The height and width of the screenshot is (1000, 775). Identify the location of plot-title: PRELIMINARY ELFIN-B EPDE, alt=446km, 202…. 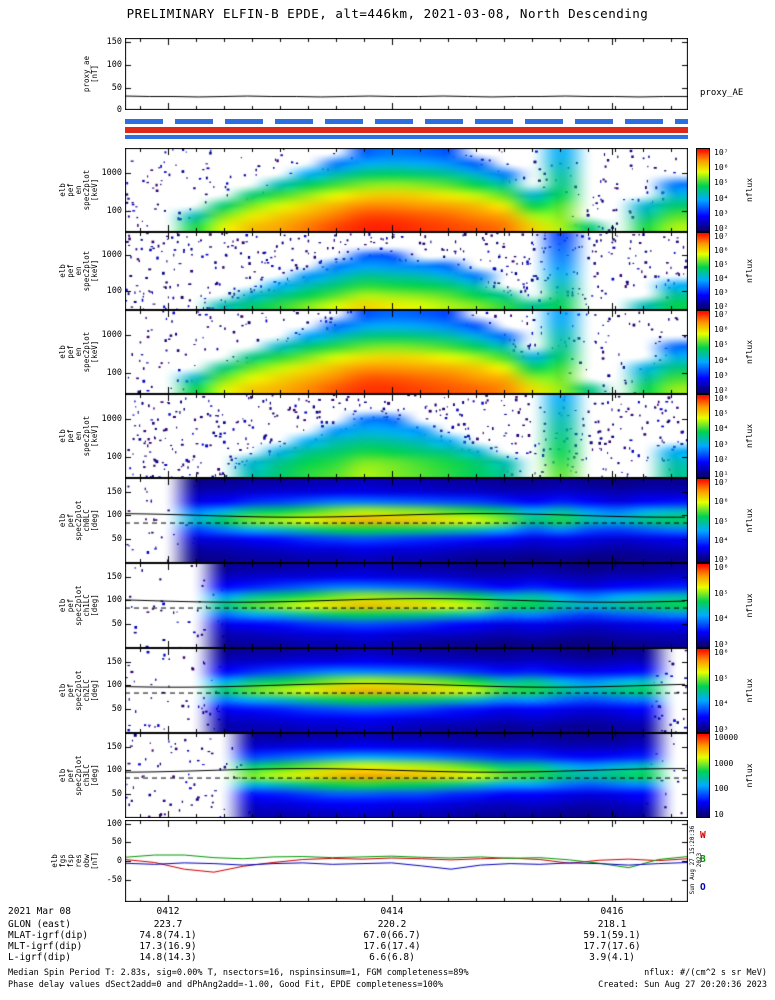
(387, 13).